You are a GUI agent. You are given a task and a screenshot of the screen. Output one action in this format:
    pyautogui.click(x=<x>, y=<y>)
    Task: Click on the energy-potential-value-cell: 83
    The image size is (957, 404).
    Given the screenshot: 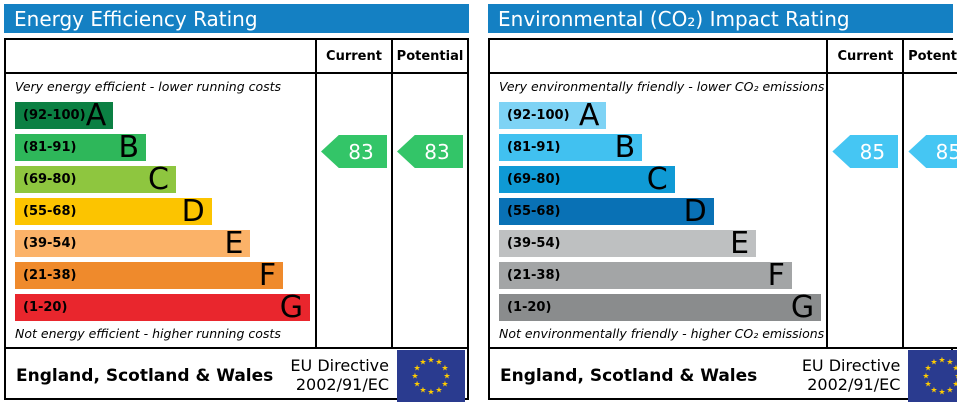 What is the action you would take?
    pyautogui.click(x=429, y=210)
    